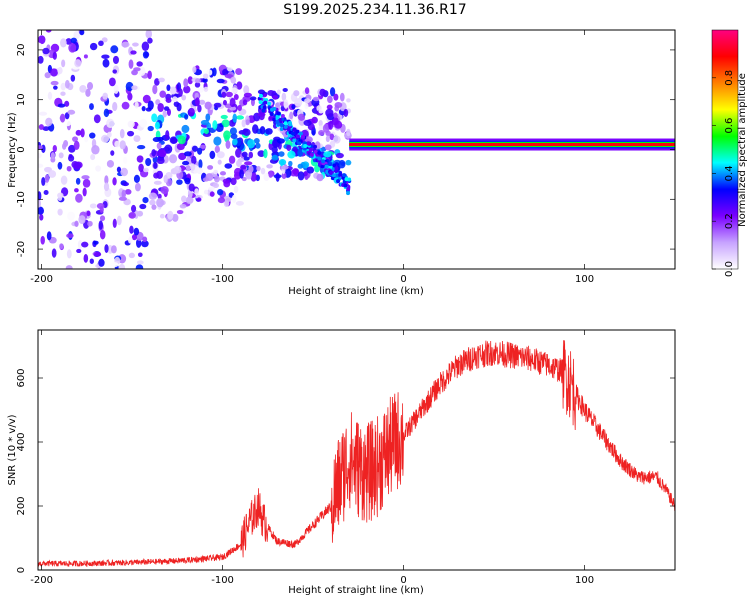 This screenshot has width=750, height=600. What do you see at coordinates (21, 377) in the screenshot?
I see `y-tick-label: 600` at bounding box center [21, 377].